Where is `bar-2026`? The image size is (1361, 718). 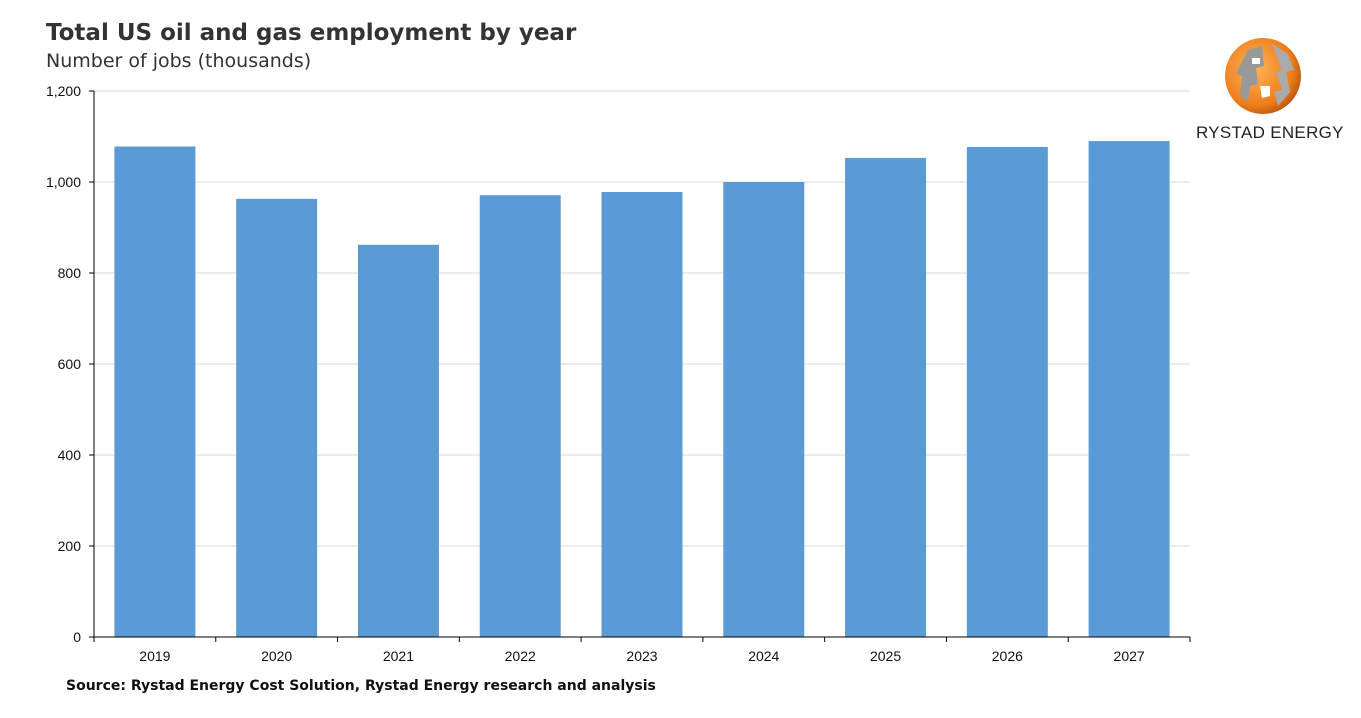
bar-2026 is located at coordinates (1007, 391).